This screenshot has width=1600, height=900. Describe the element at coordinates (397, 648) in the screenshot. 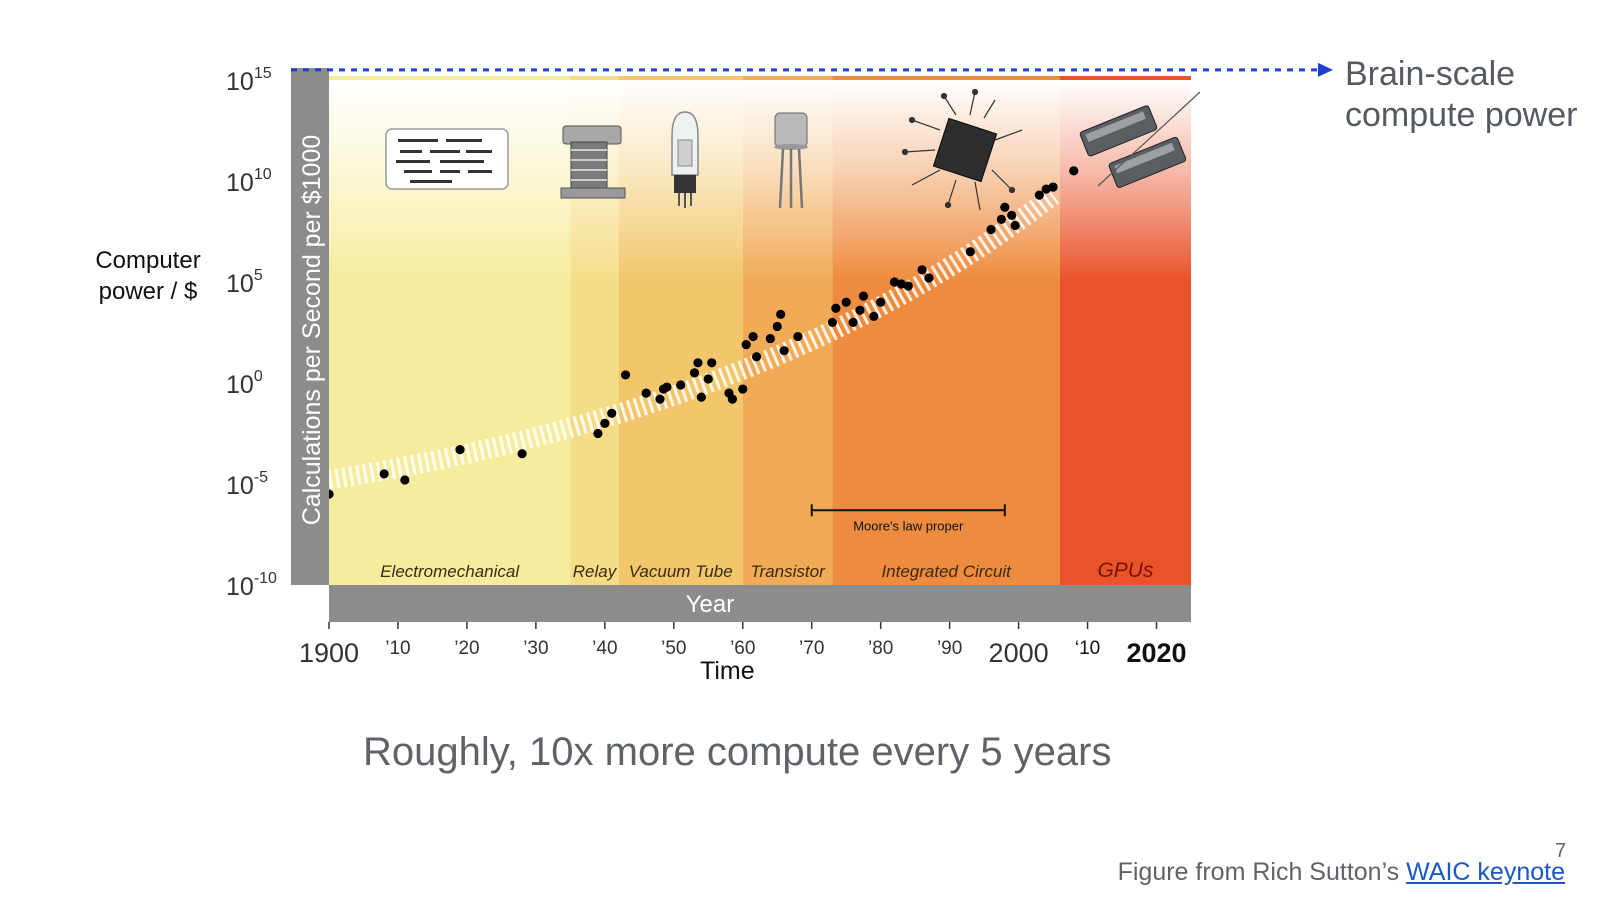

I see `x-tick-label: ’10` at that location.